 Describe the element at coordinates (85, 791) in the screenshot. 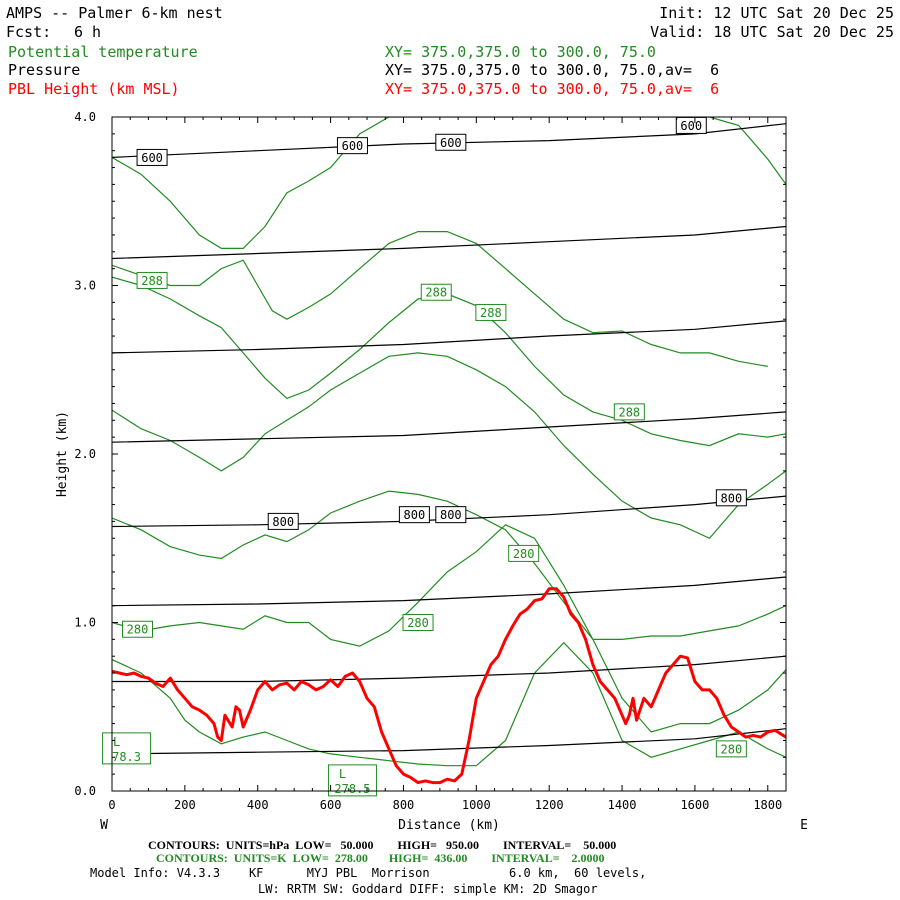

I see `y-tick-label: 0.0` at that location.